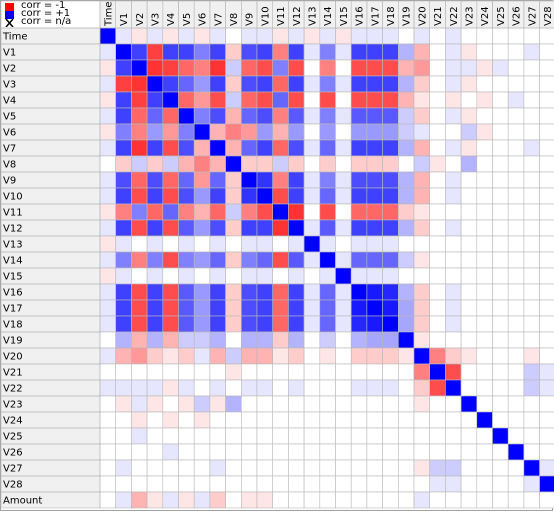 The image size is (554, 512). Describe the element at coordinates (202, 324) in the screenshot. I see `heatmap-cell-V18-V6` at that location.